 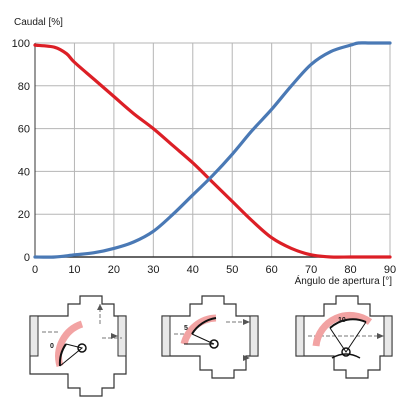 I want to click on y-tick-label: 80, so click(x=24, y=87).